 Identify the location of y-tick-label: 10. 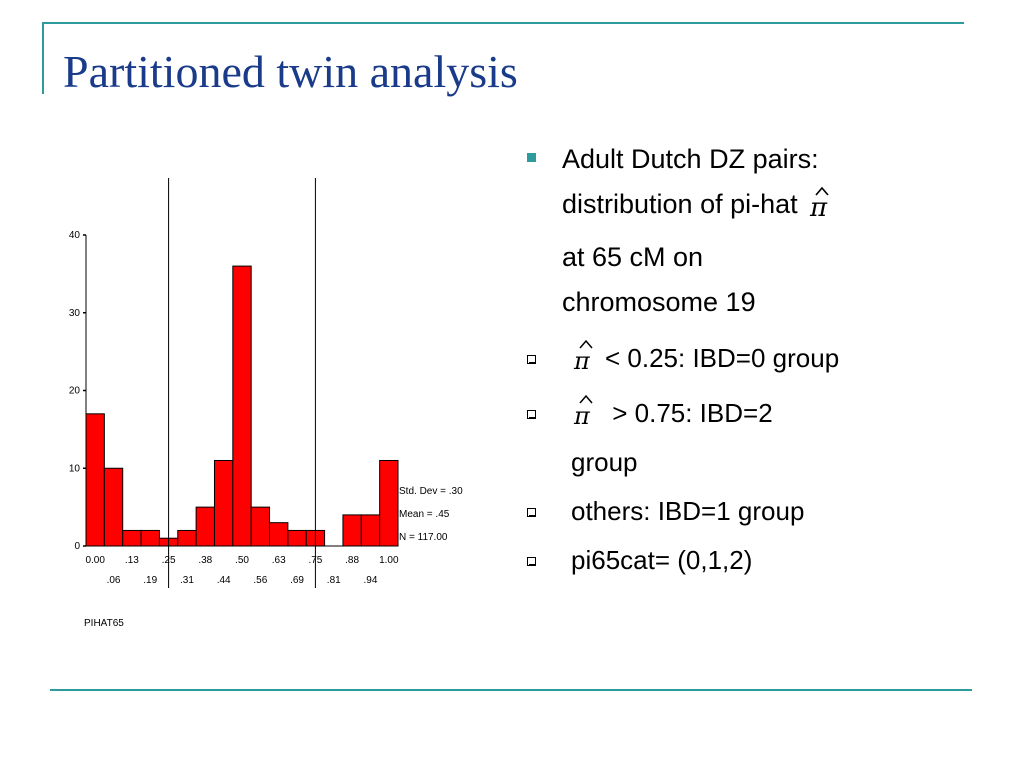
(75, 468).